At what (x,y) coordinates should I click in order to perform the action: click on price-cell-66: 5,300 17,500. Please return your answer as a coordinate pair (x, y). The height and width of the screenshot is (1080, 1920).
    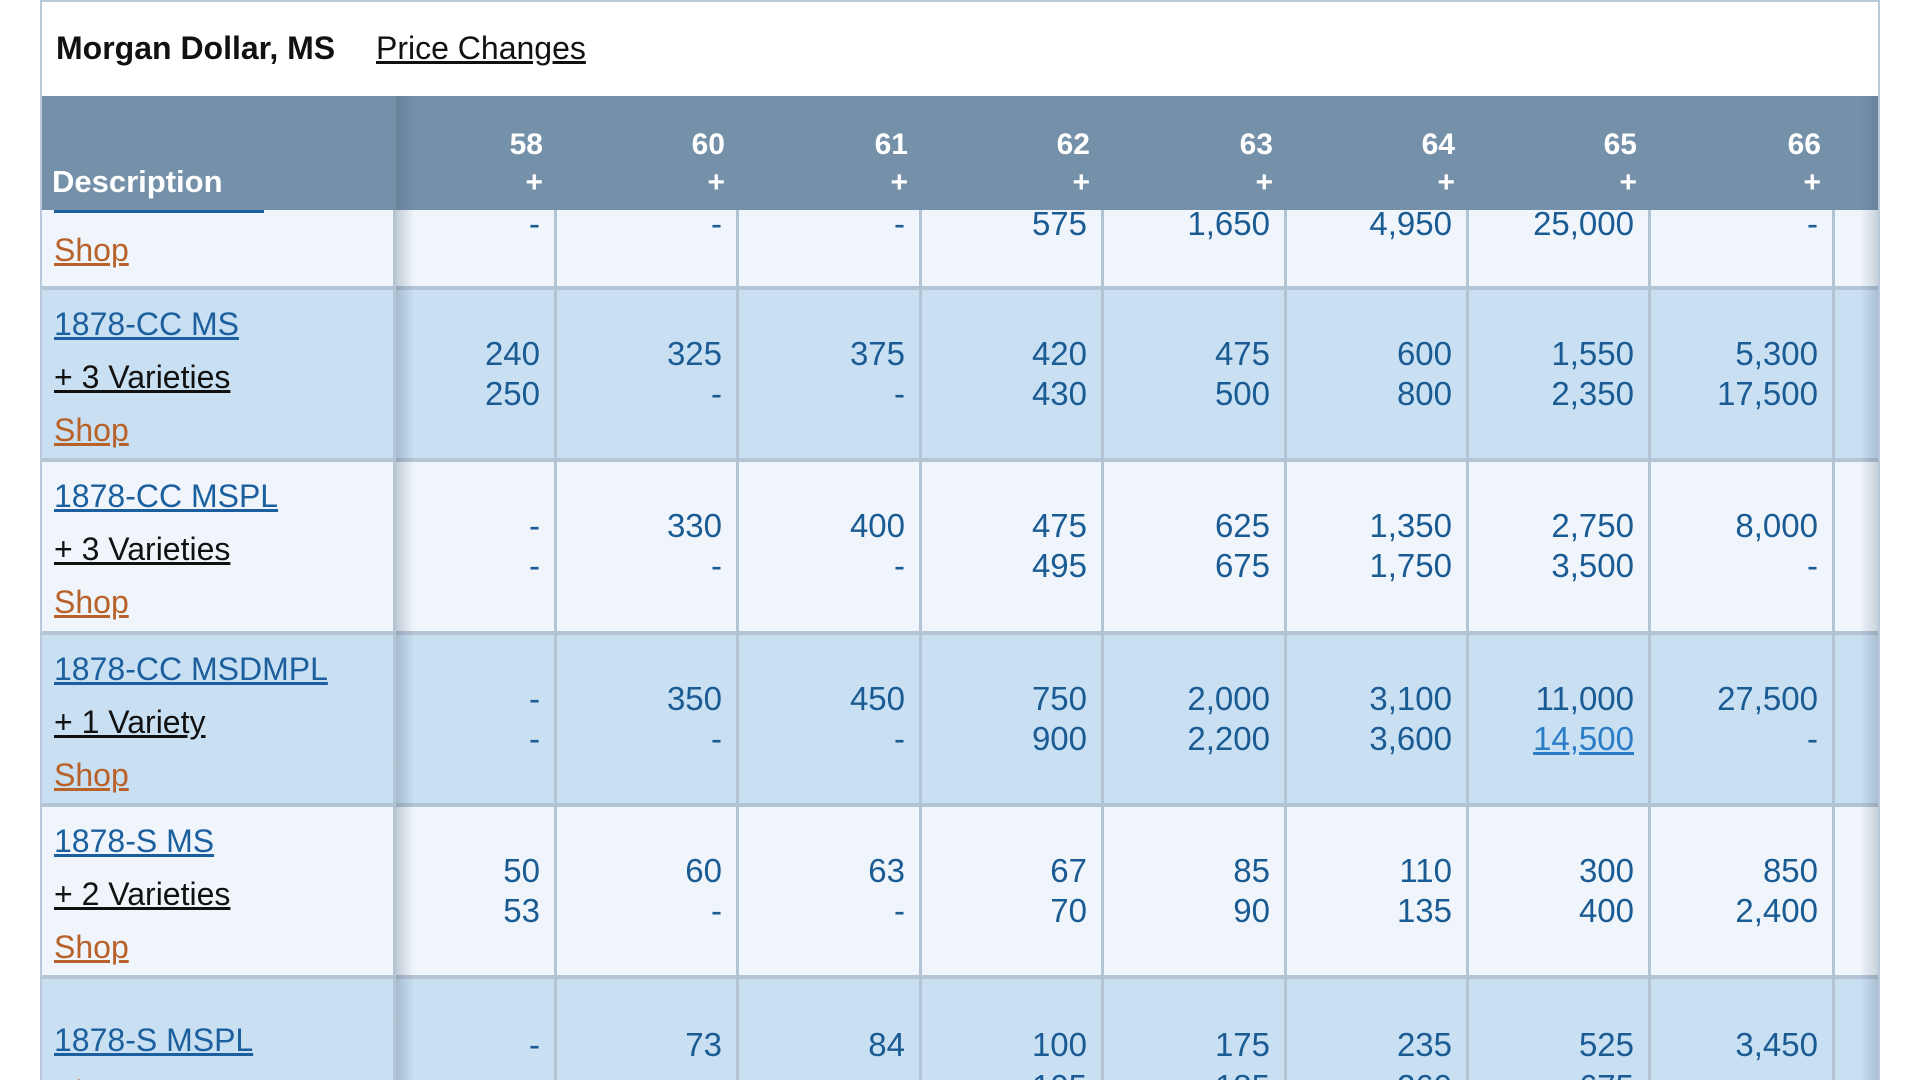
    Looking at the image, I should click on (1743, 374).